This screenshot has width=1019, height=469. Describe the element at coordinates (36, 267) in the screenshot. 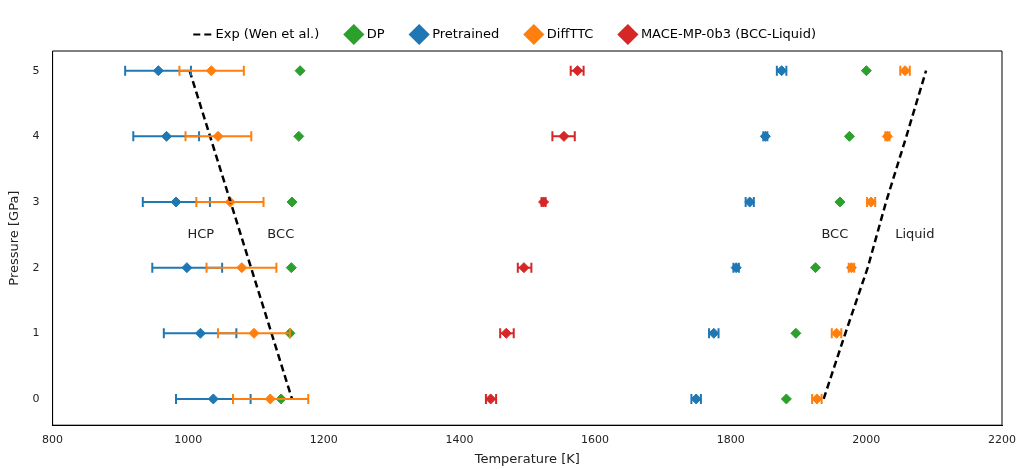

I see `y-tick-label: 2` at that location.